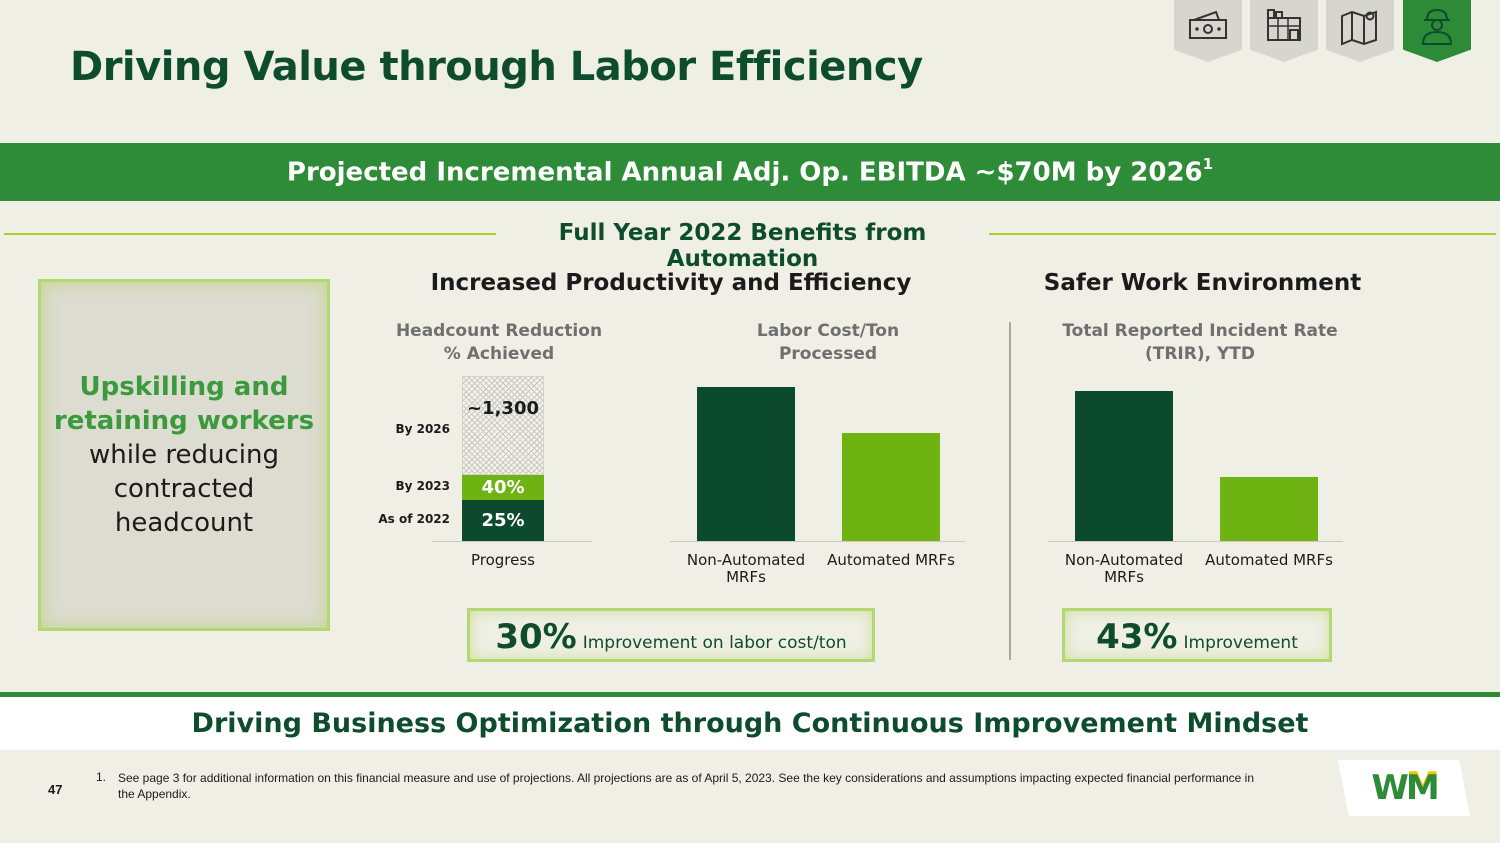 This screenshot has height=843, width=1500. Describe the element at coordinates (184, 387) in the screenshot. I see `callout-highlight-1: Upskilling and` at that location.